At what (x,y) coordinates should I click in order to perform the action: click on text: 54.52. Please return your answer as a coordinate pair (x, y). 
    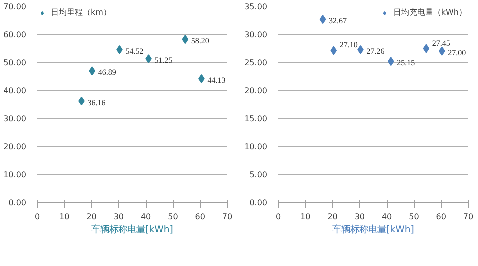
    Looking at the image, I should click on (135, 51).